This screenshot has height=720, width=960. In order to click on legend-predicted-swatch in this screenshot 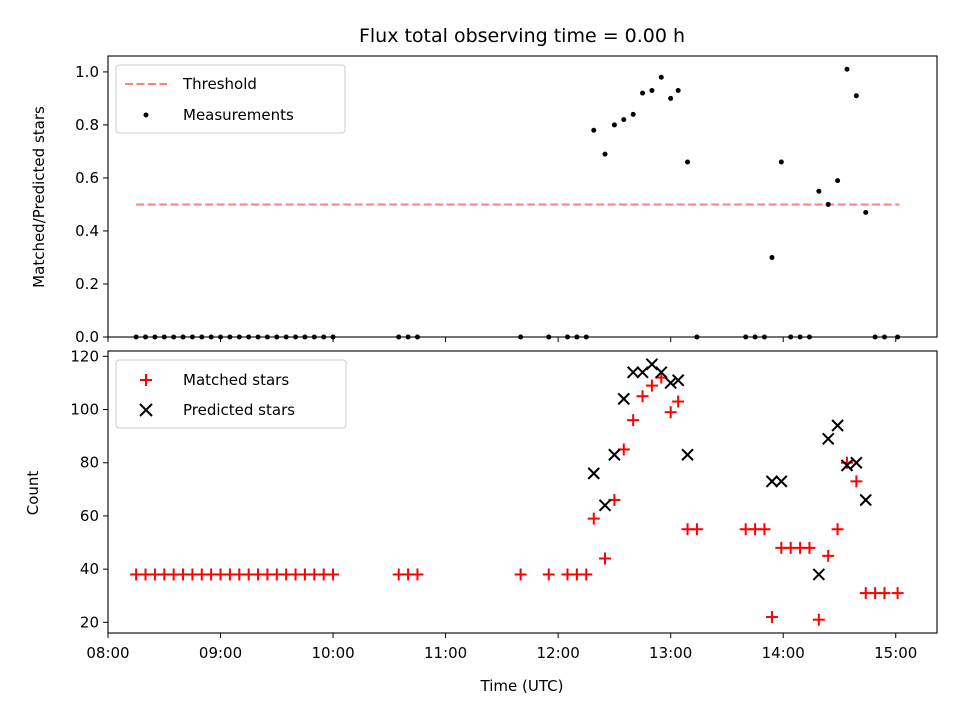, I will do `click(146, 410)`.